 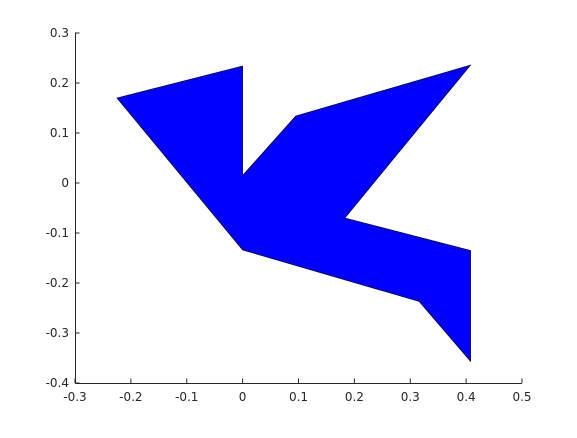 I want to click on y-tick-label: 0.2, so click(x=59, y=83).